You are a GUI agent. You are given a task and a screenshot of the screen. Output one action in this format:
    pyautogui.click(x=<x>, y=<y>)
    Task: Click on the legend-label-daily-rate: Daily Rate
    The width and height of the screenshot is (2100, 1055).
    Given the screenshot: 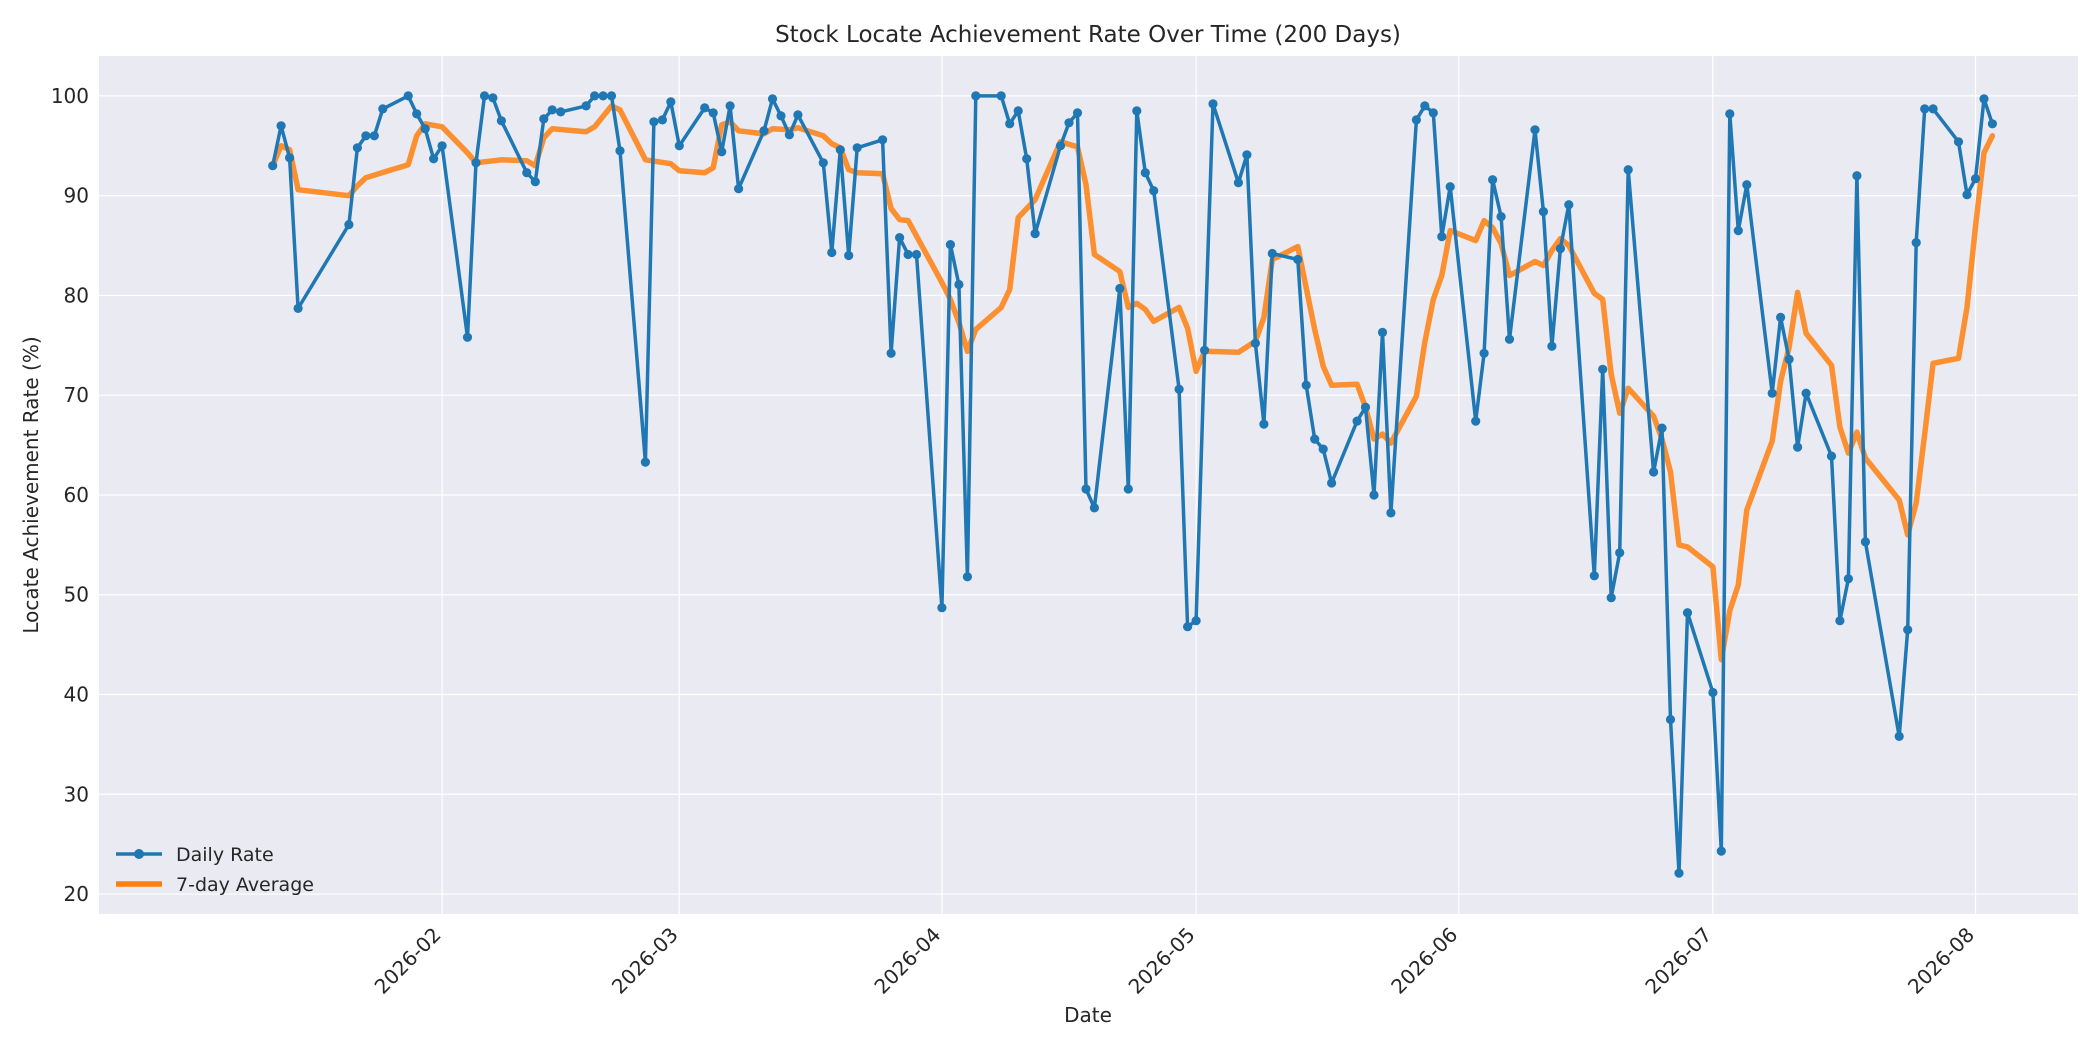 What is the action you would take?
    pyautogui.click(x=225, y=855)
    